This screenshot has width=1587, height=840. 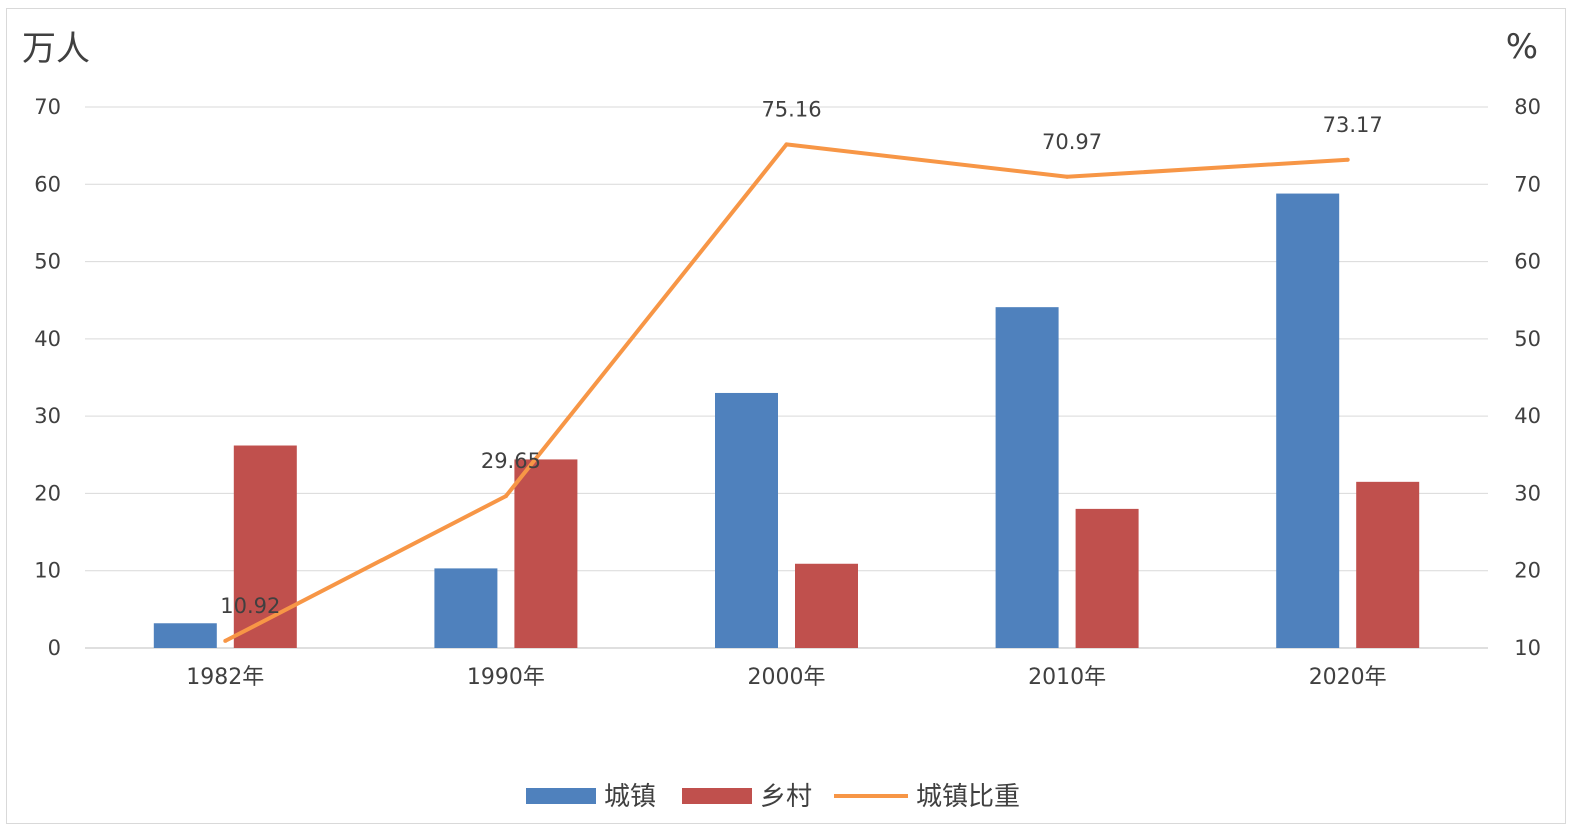 What do you see at coordinates (56, 49) in the screenshot?
I see `left-axis-unit: 万人` at bounding box center [56, 49].